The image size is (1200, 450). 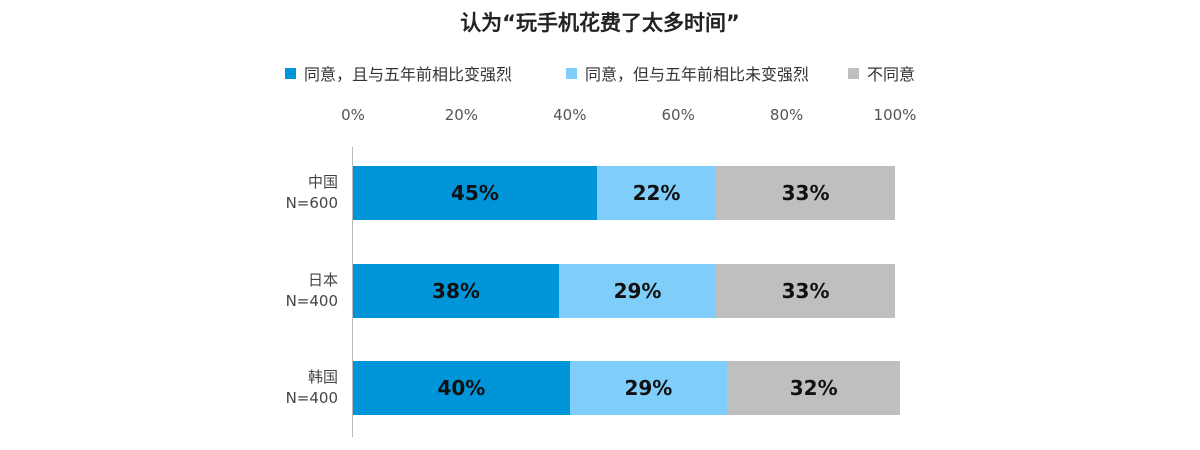 I want to click on legend: 同意，且与五年前相比变强烈 同意，但与五年前相比未变强烈 不同意, so click(x=600, y=73).